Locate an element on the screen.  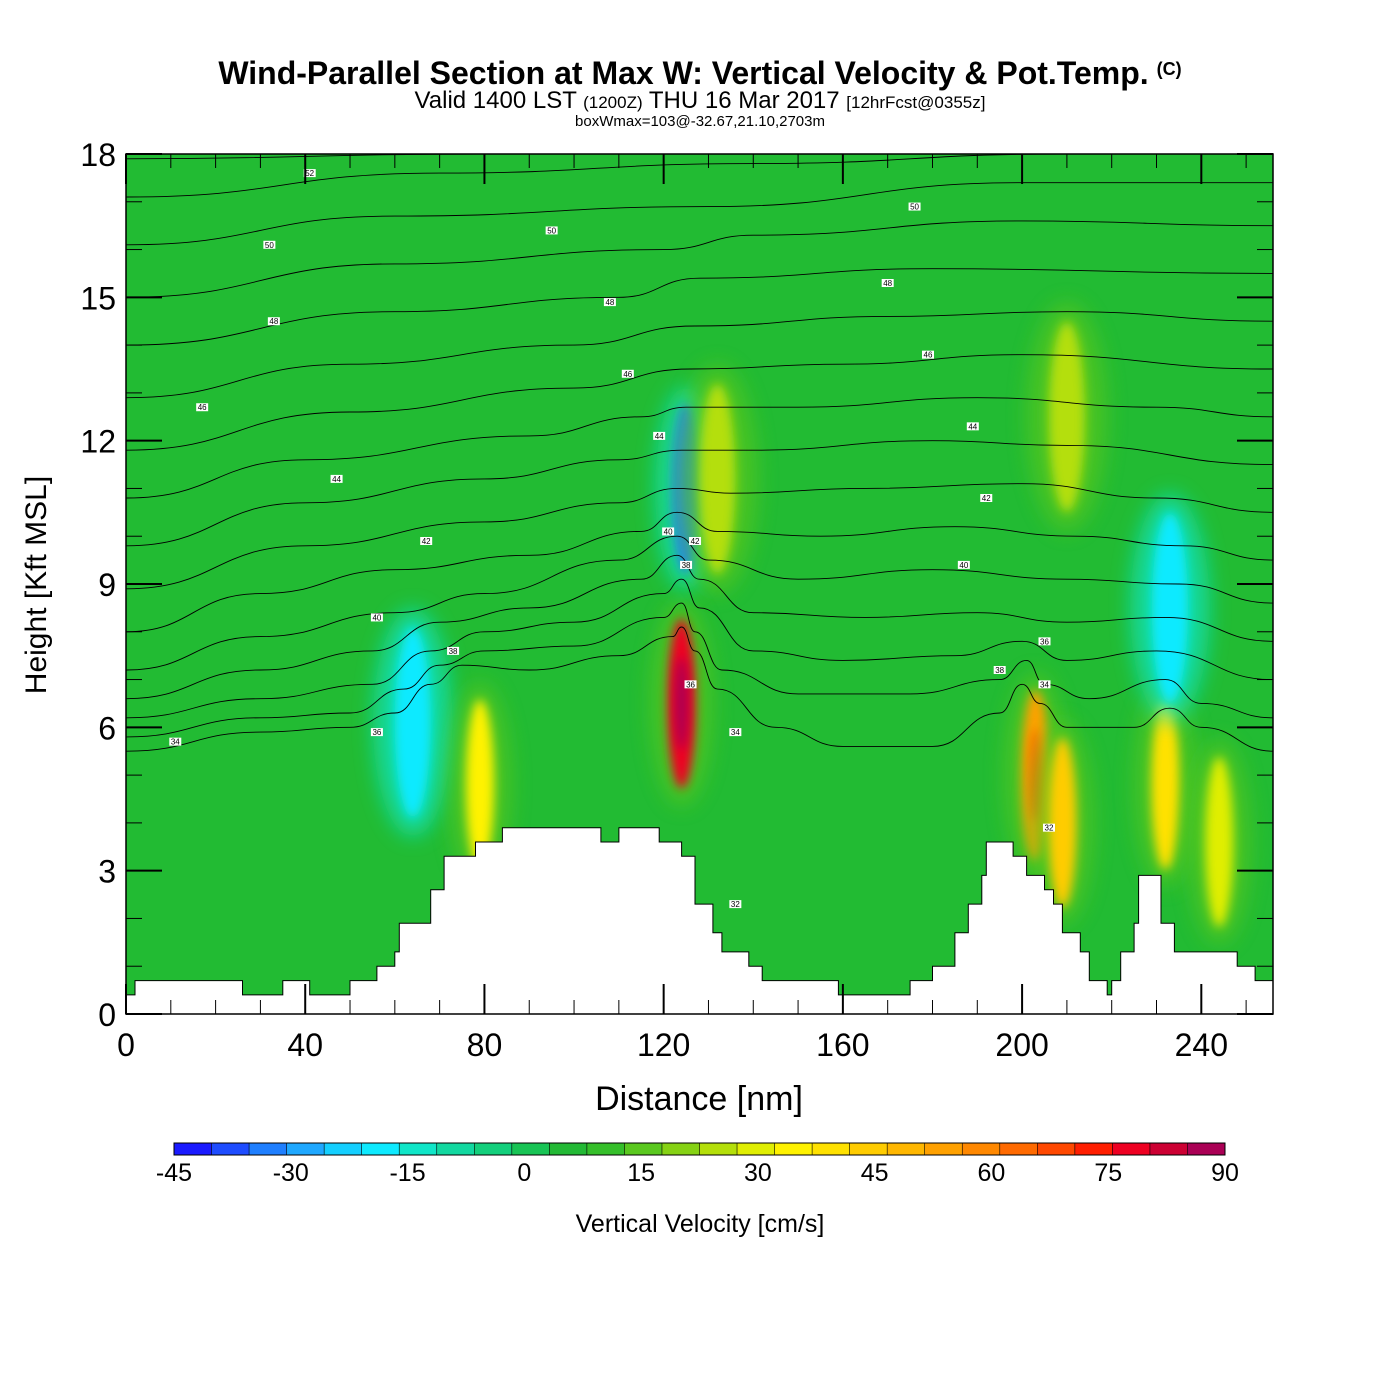
colorbar-label: Vertical Velocity [cm/s] is located at coordinates (700, 1224).